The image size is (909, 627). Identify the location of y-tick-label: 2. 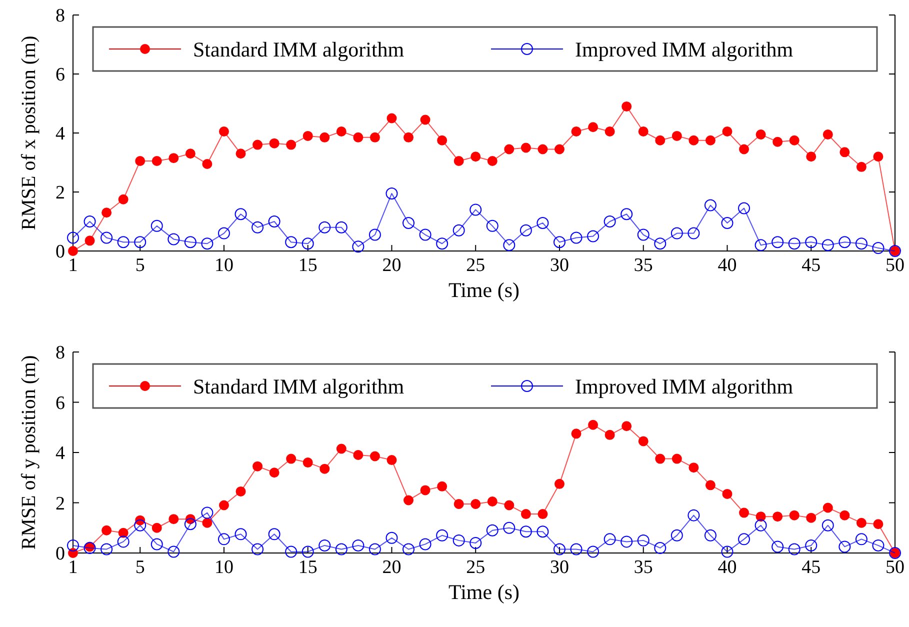
(60, 193).